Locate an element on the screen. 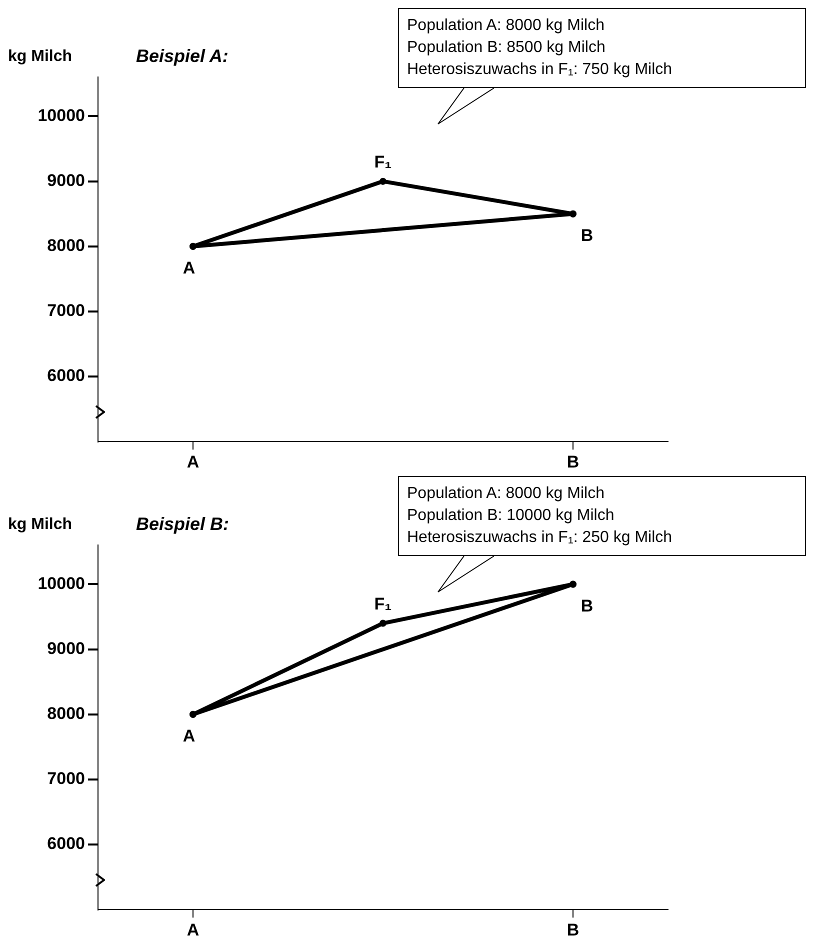  text: Population B: 10000 kg Milch is located at coordinates (511, 516).